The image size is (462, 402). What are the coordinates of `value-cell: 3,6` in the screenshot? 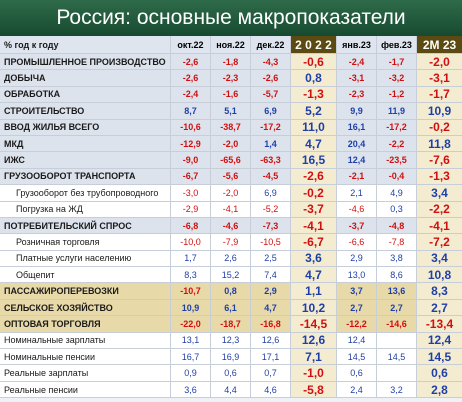 It's located at (190, 389).